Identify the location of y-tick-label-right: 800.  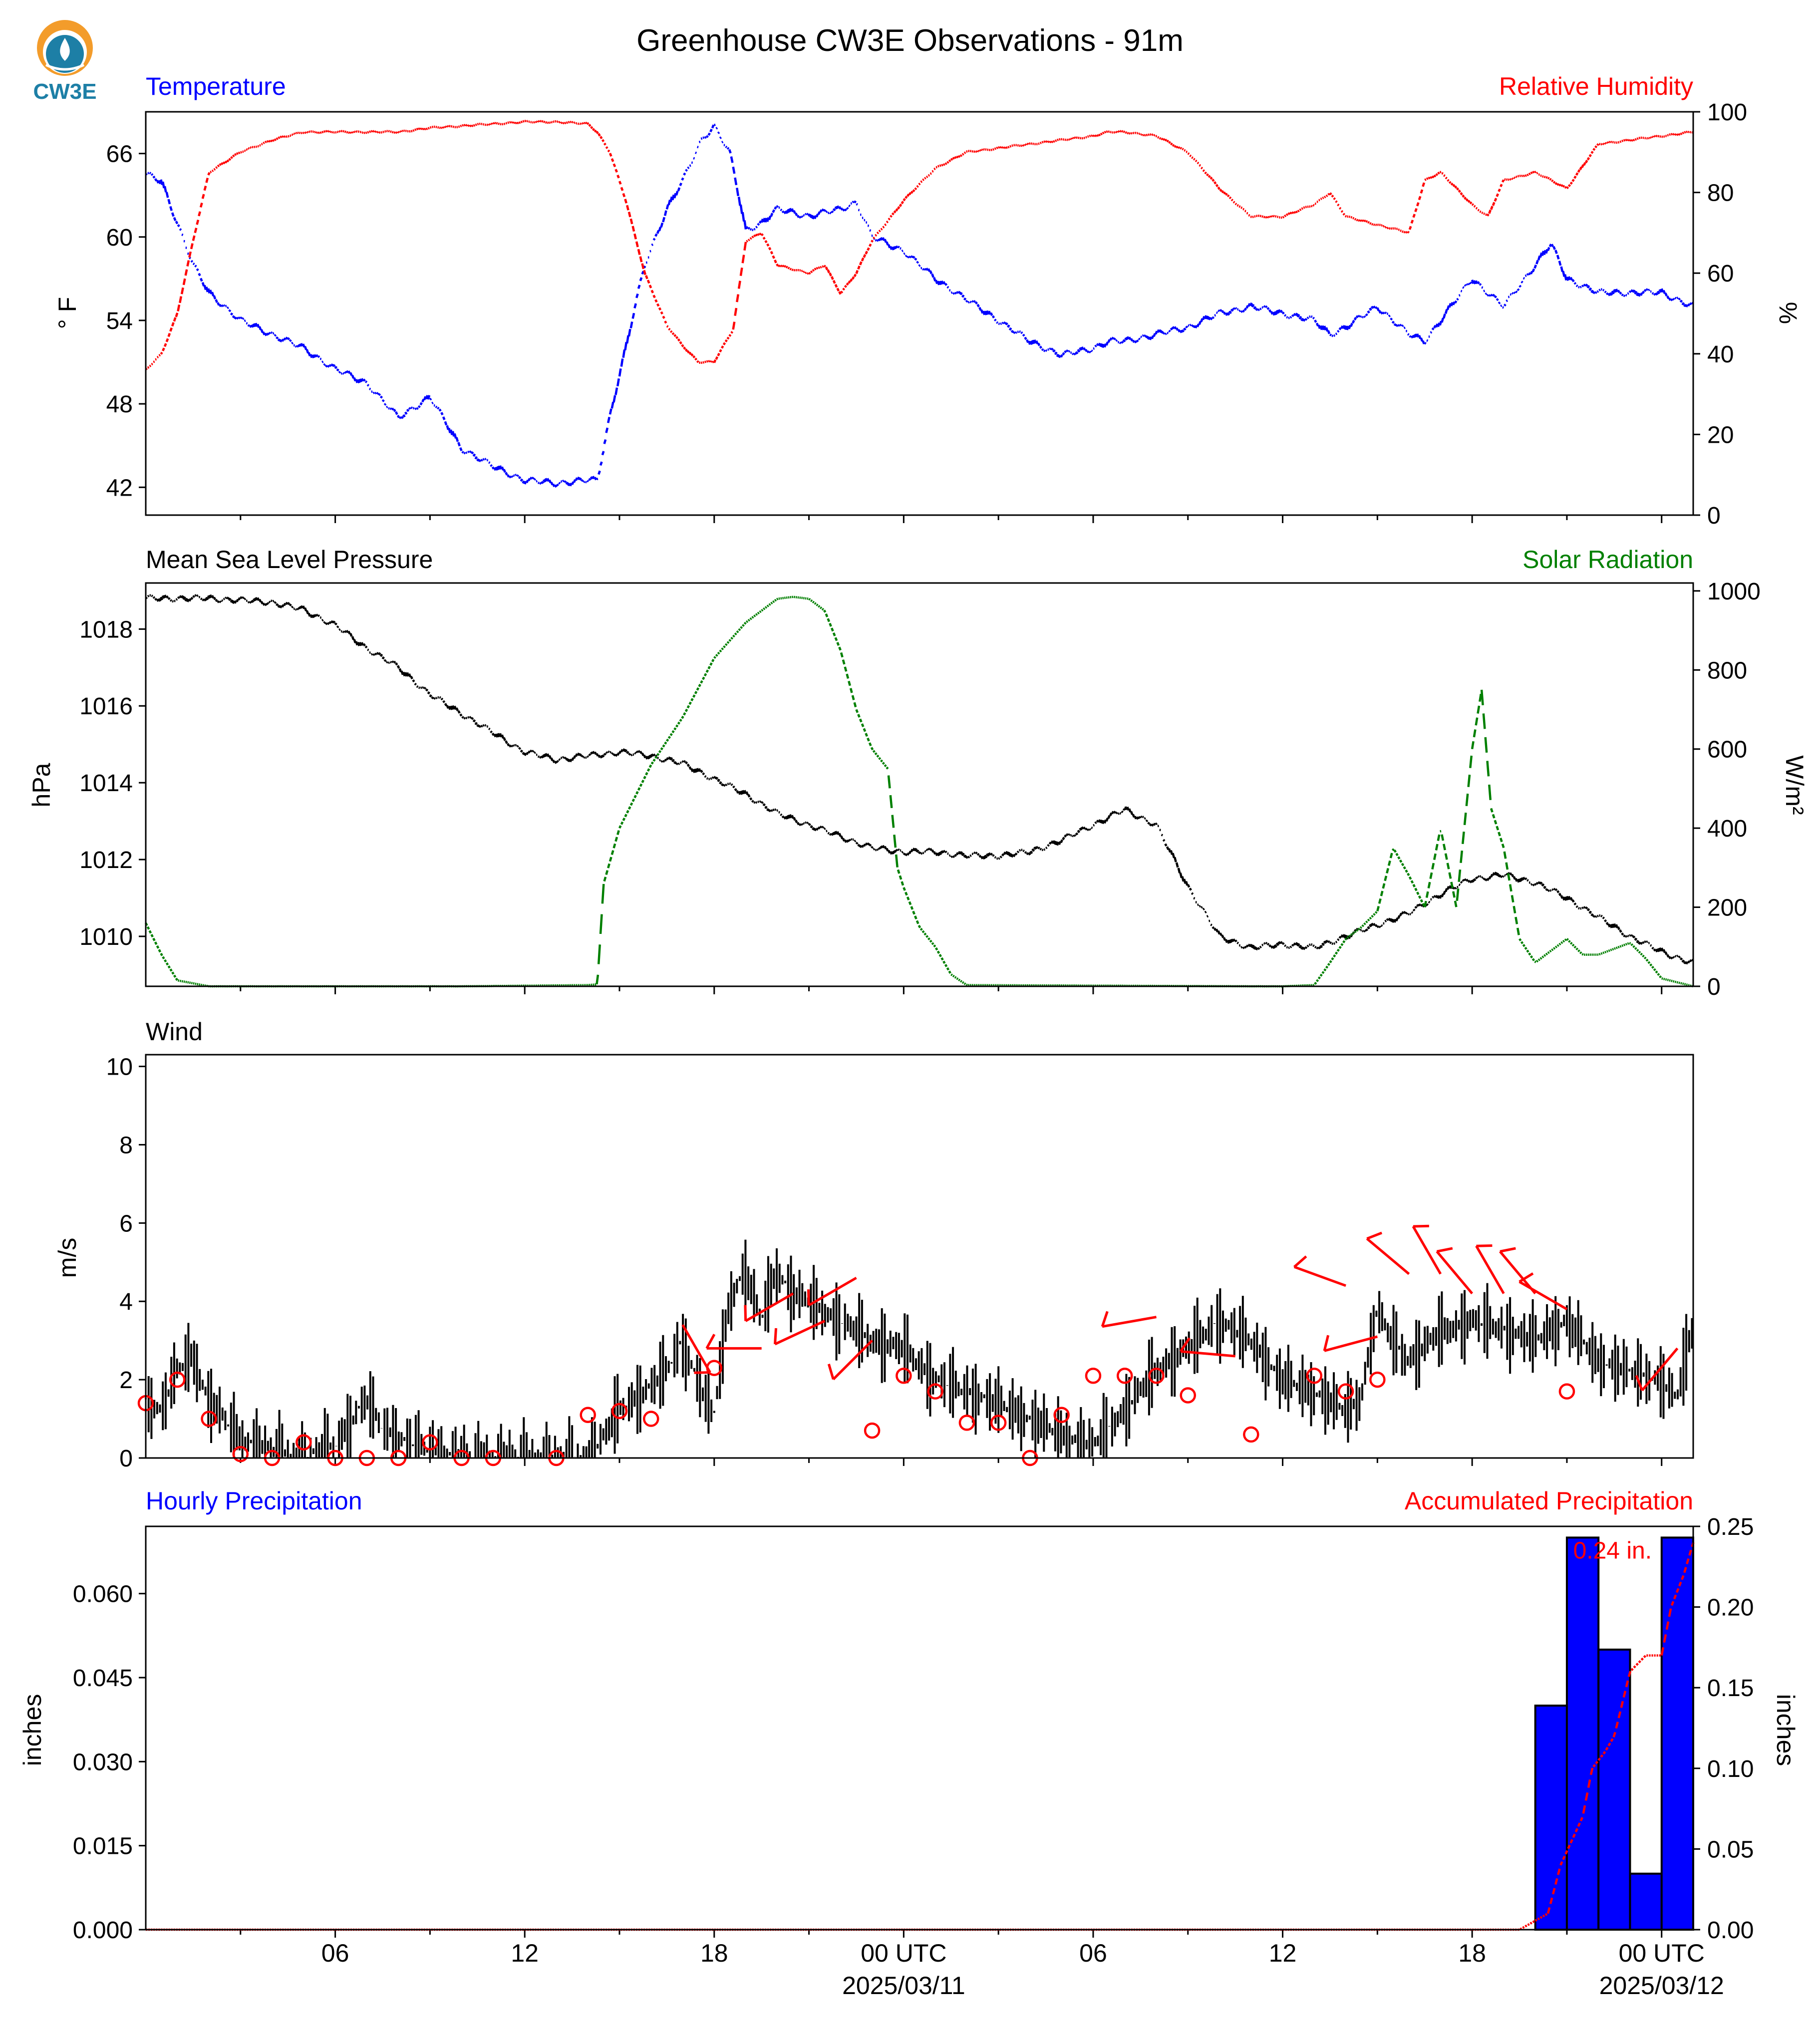
(1727, 670).